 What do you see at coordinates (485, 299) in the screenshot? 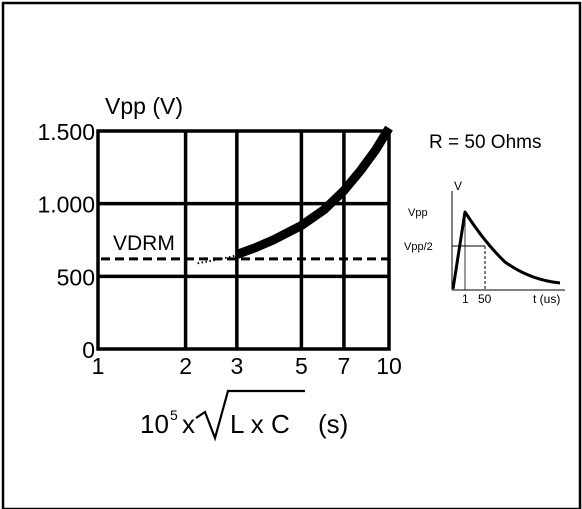
I see `inset-tick-50: 50` at bounding box center [485, 299].